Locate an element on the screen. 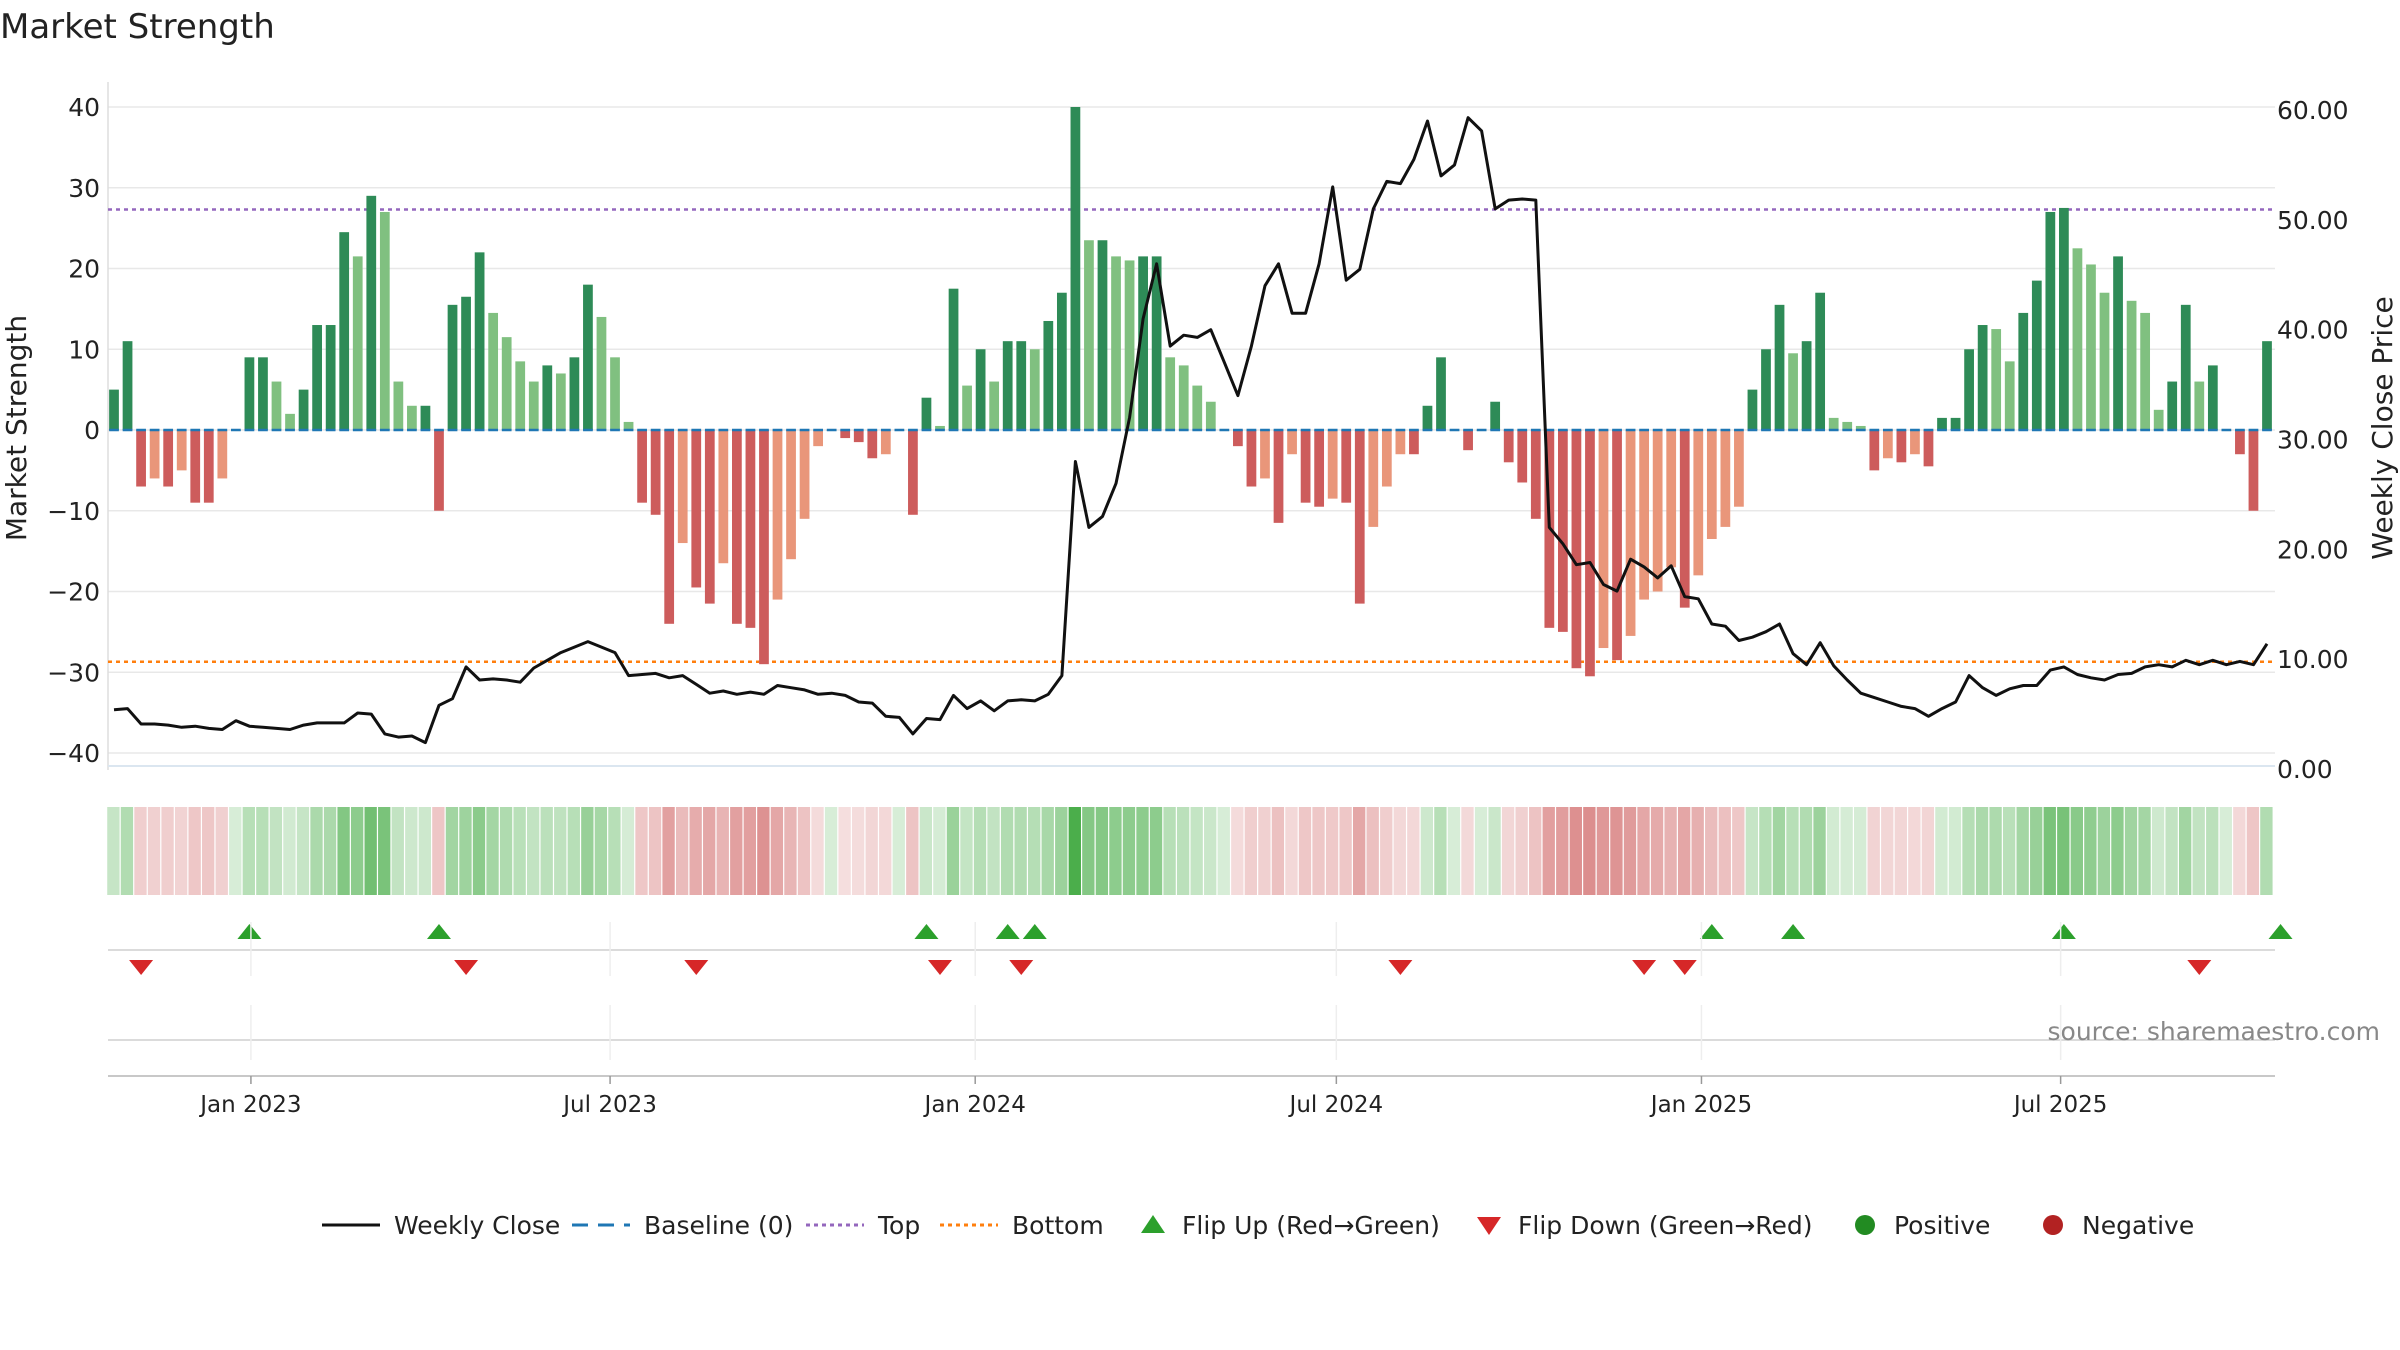 This screenshot has width=2400, height=1350. legend-item: Flip Up (Red→Green) is located at coordinates (1290, 1225).